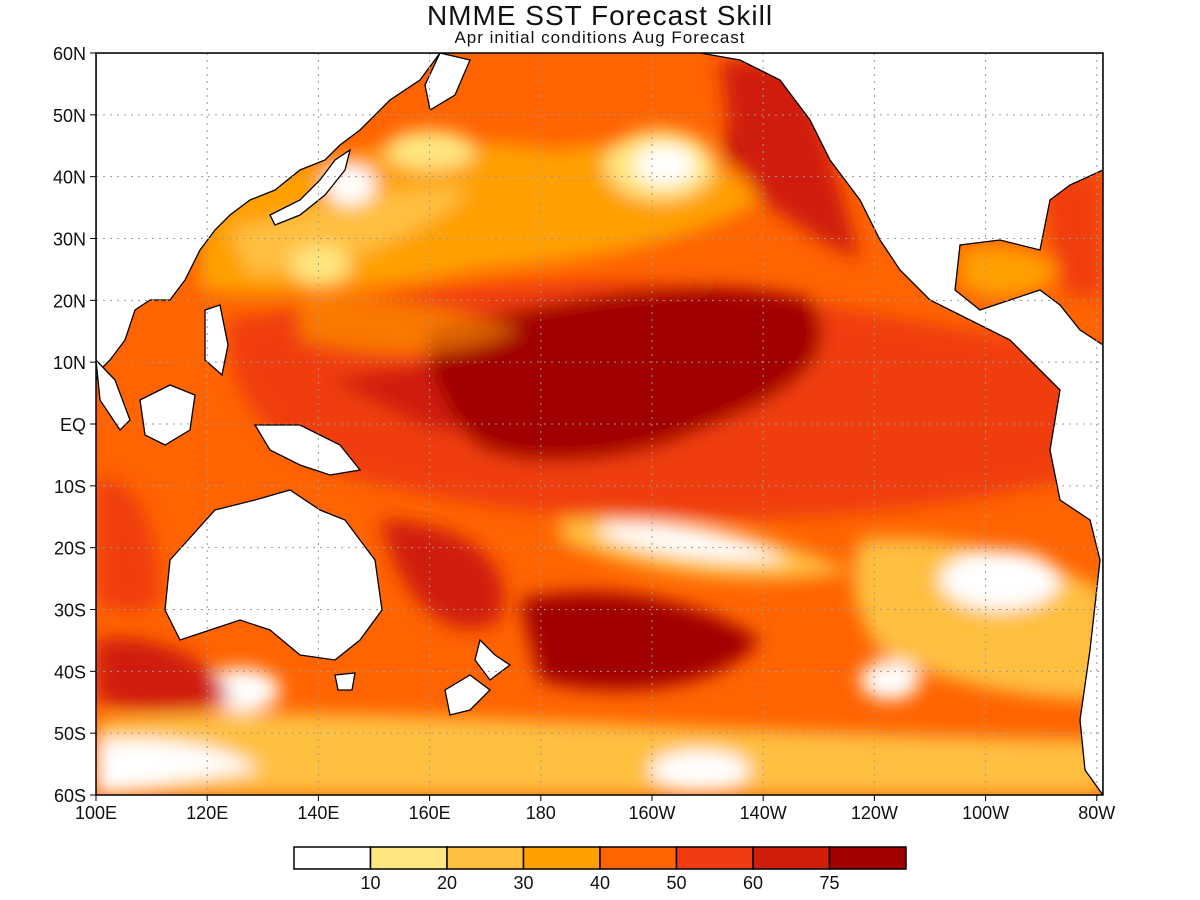 This screenshot has height=900, width=1200. Describe the element at coordinates (73, 425) in the screenshot. I see `lat-label: EQ` at that location.